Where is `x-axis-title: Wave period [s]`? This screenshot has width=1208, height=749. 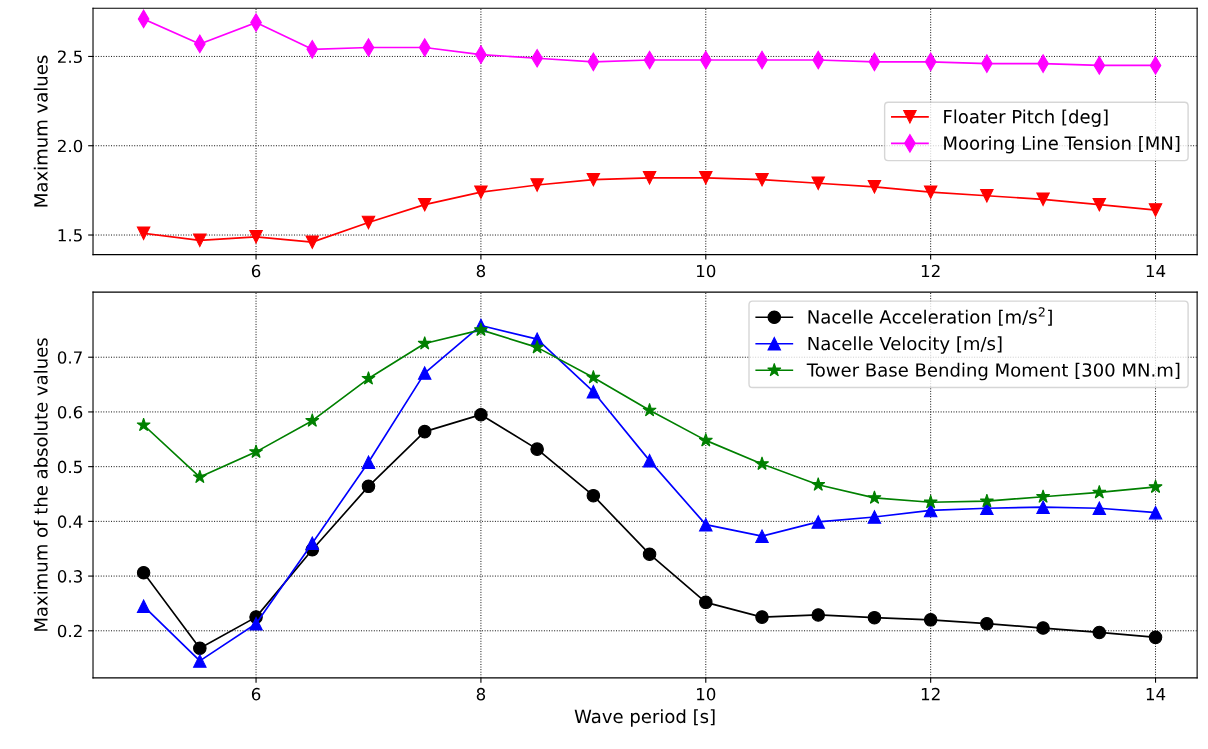 x-axis-title: Wave period [s] is located at coordinates (644, 718).